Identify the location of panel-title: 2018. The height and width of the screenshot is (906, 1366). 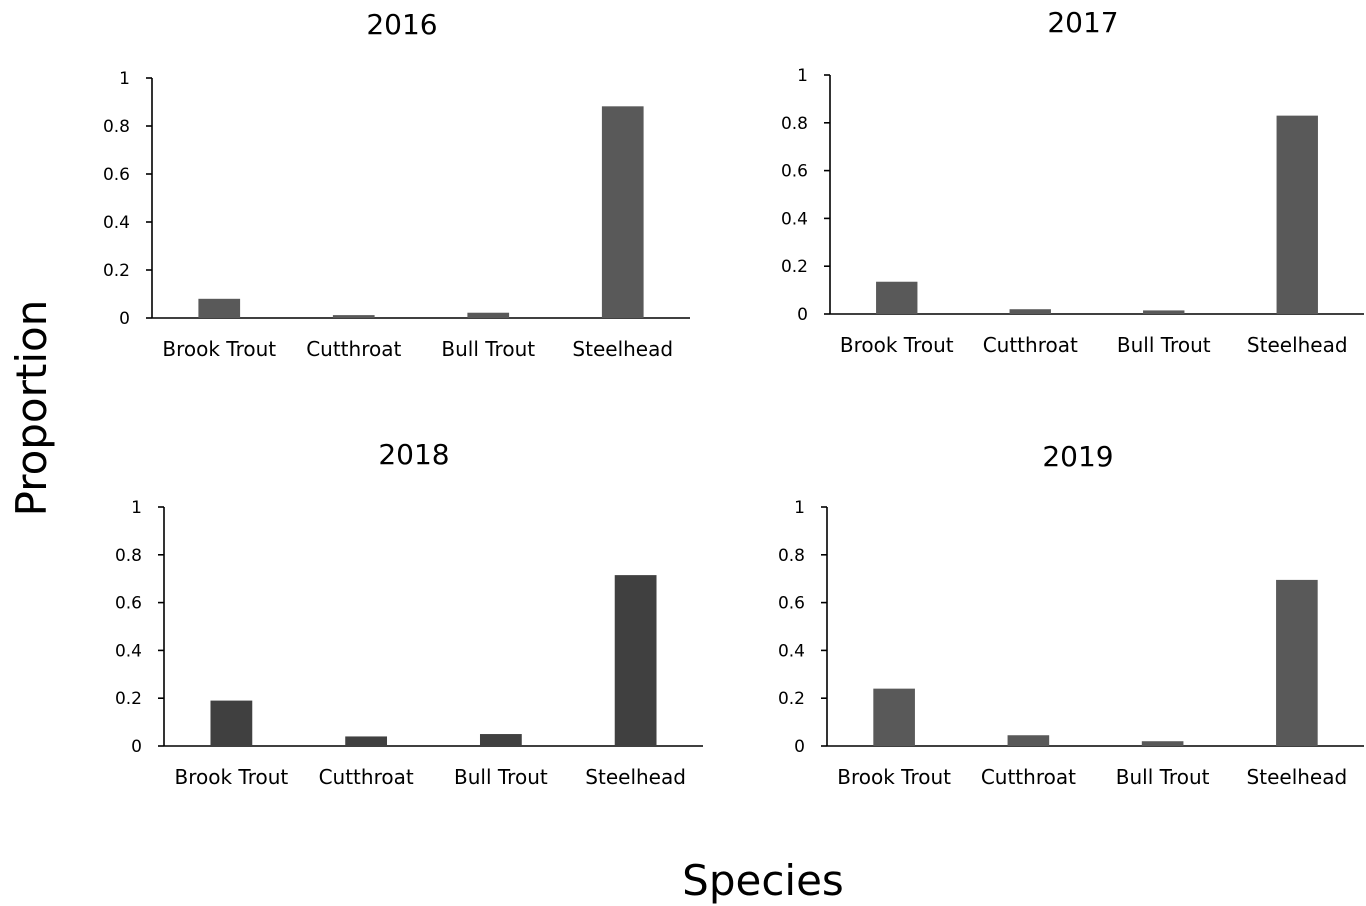
(413, 454).